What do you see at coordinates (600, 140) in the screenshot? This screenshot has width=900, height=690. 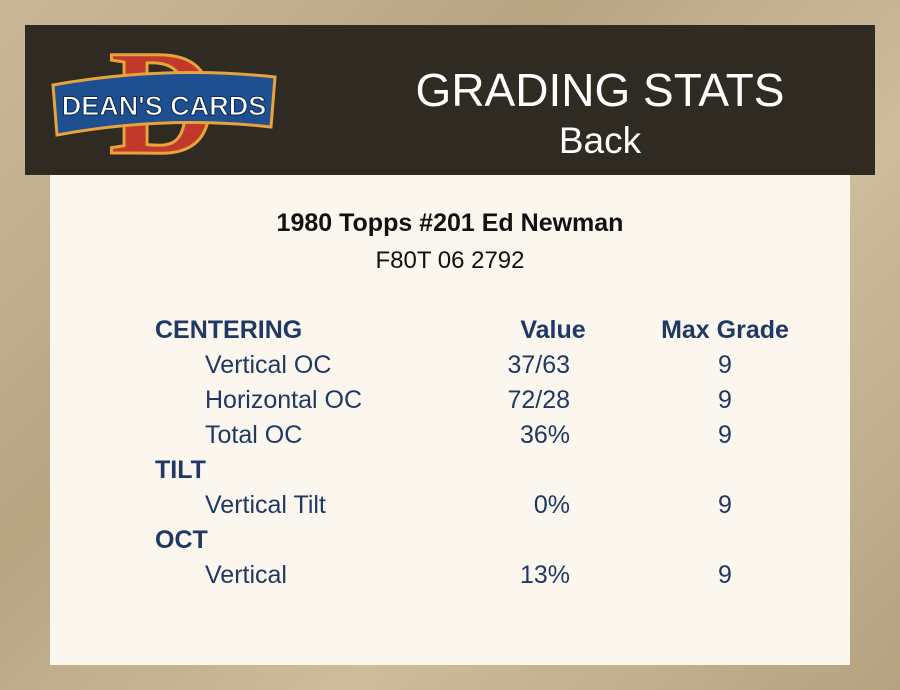 I see `subtitle: Back` at bounding box center [600, 140].